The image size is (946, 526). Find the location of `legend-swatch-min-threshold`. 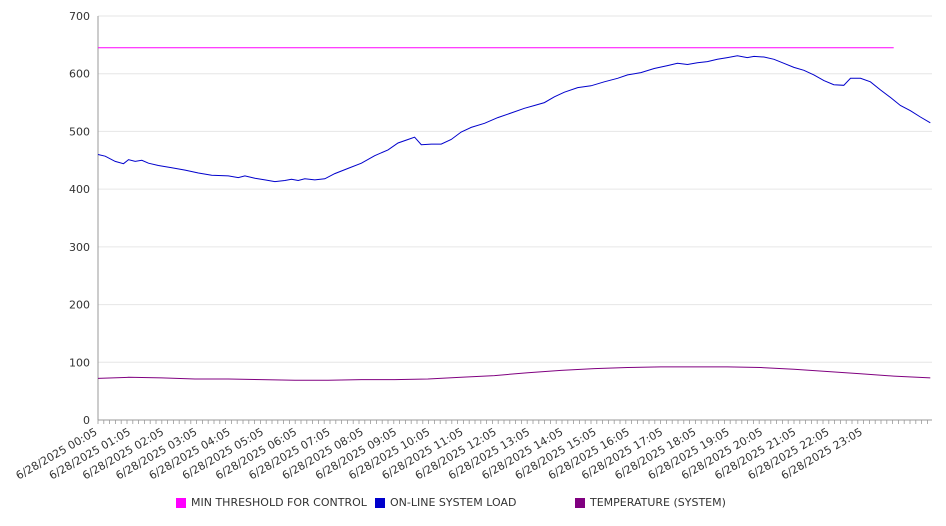

legend-swatch-min-threshold is located at coordinates (181, 502).